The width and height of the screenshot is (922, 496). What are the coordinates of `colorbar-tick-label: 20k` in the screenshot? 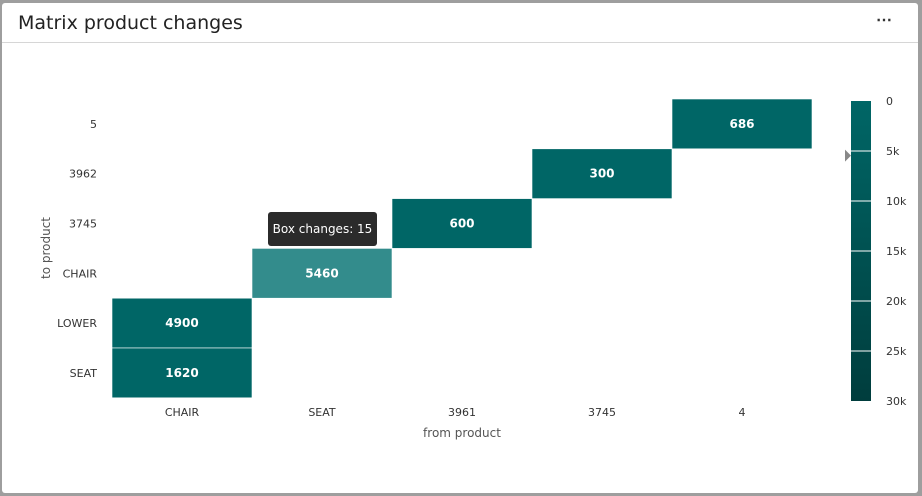 It's located at (896, 301).